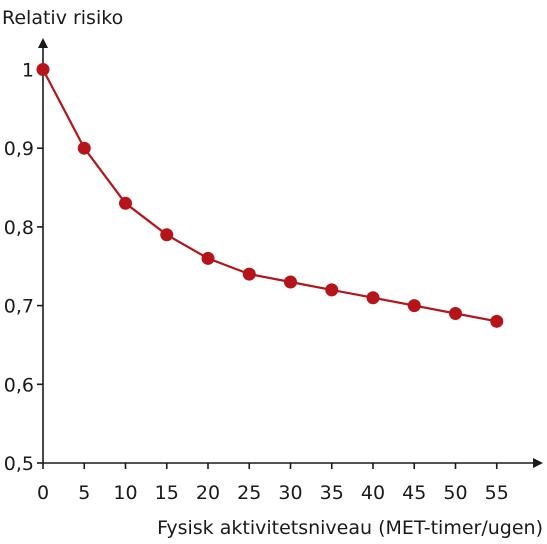  What do you see at coordinates (208, 493) in the screenshot?
I see `x-tick-label: 20` at bounding box center [208, 493].